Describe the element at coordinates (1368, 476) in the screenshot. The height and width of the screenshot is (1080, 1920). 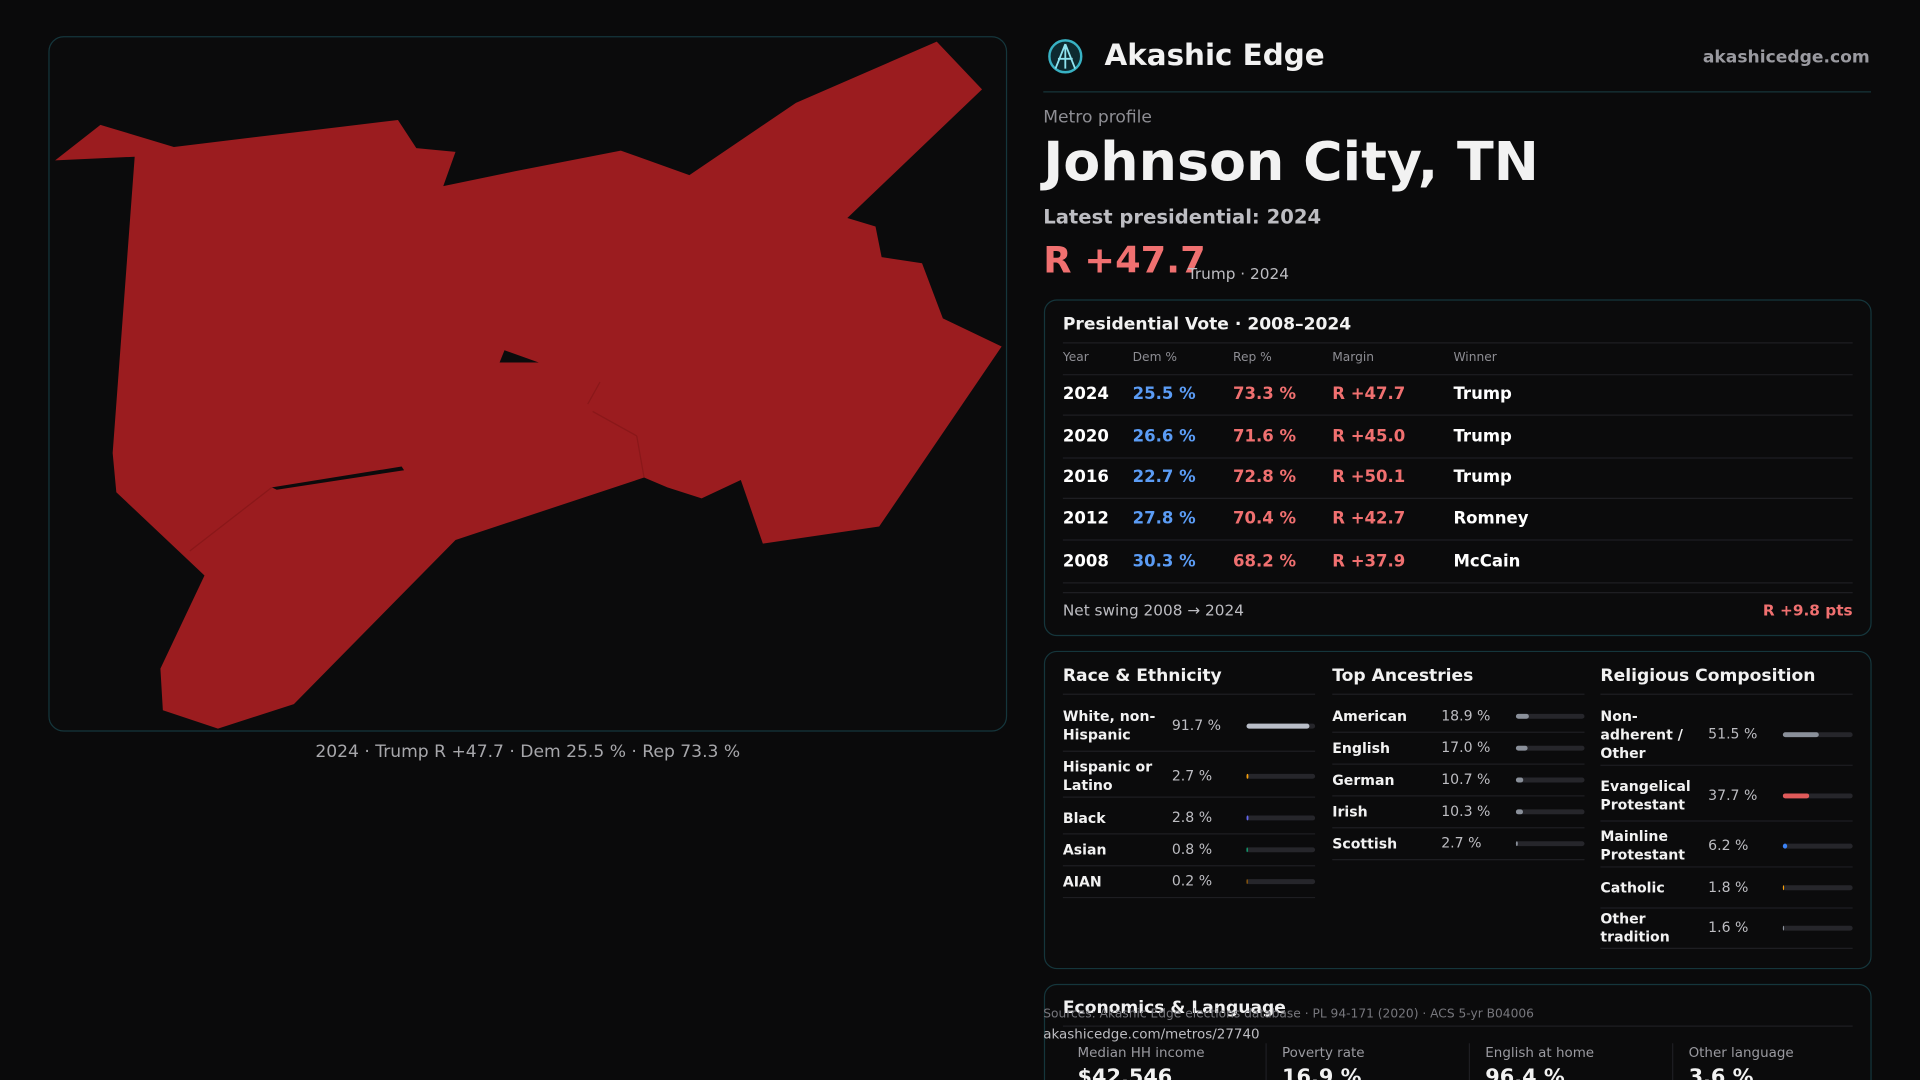
I see `cell: R +50.1` at that location.